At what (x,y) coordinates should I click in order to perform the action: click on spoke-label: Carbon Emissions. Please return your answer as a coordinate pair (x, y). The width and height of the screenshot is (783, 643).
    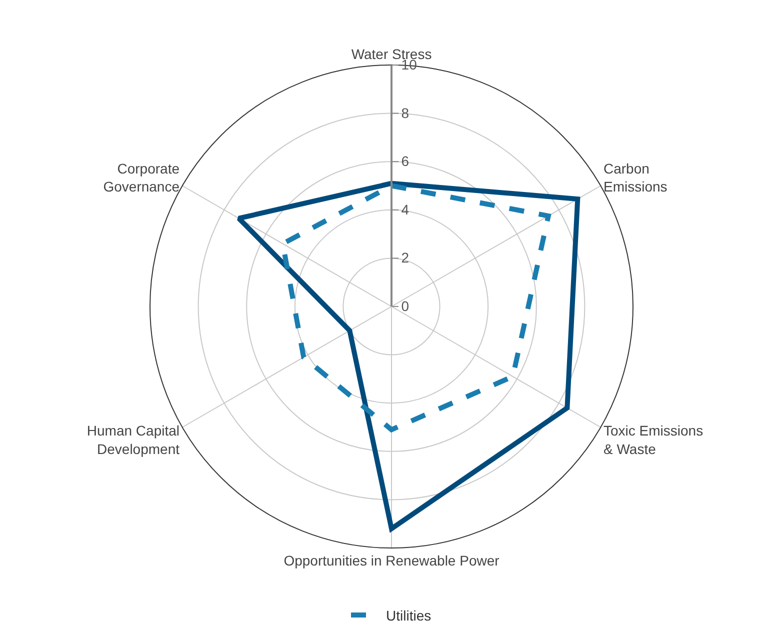
    Looking at the image, I should click on (636, 177).